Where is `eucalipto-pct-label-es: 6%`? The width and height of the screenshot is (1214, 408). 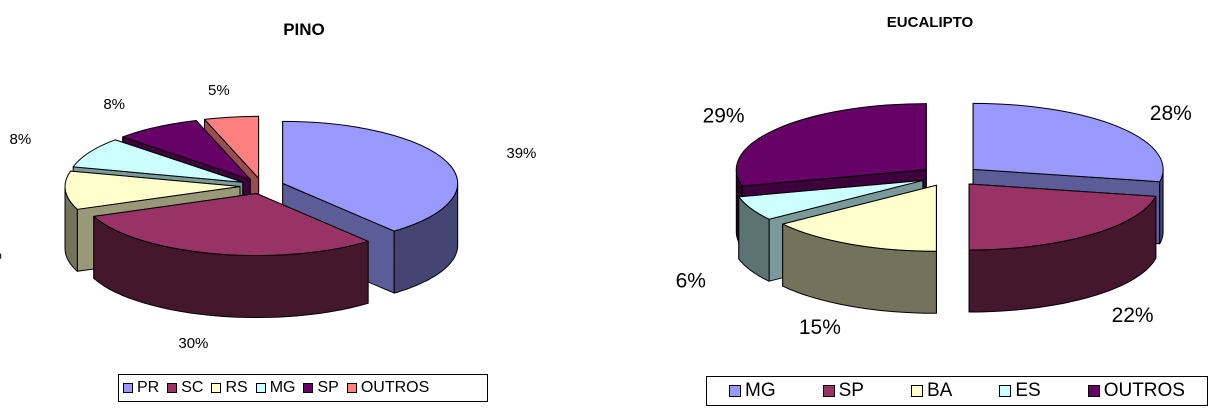 eucalipto-pct-label-es: 6% is located at coordinates (691, 281).